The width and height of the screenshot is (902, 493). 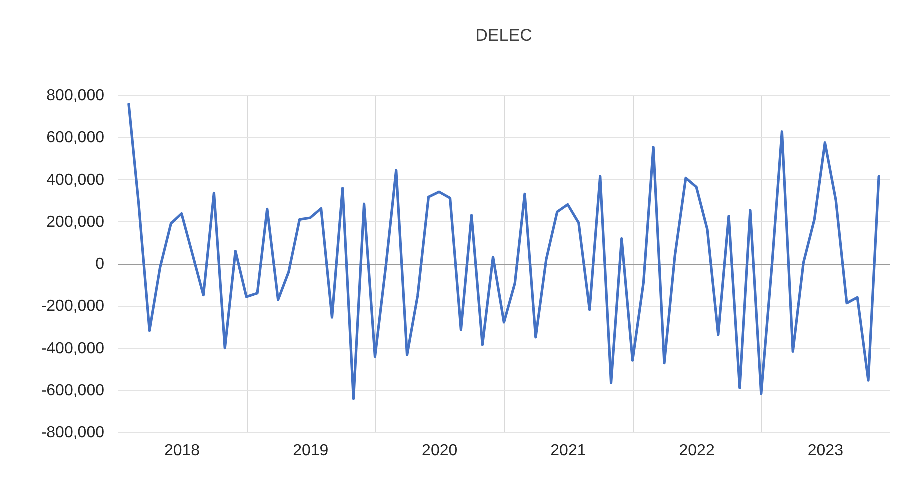 What do you see at coordinates (73, 433) in the screenshot?
I see `y-tick-label: -800,000` at bounding box center [73, 433].